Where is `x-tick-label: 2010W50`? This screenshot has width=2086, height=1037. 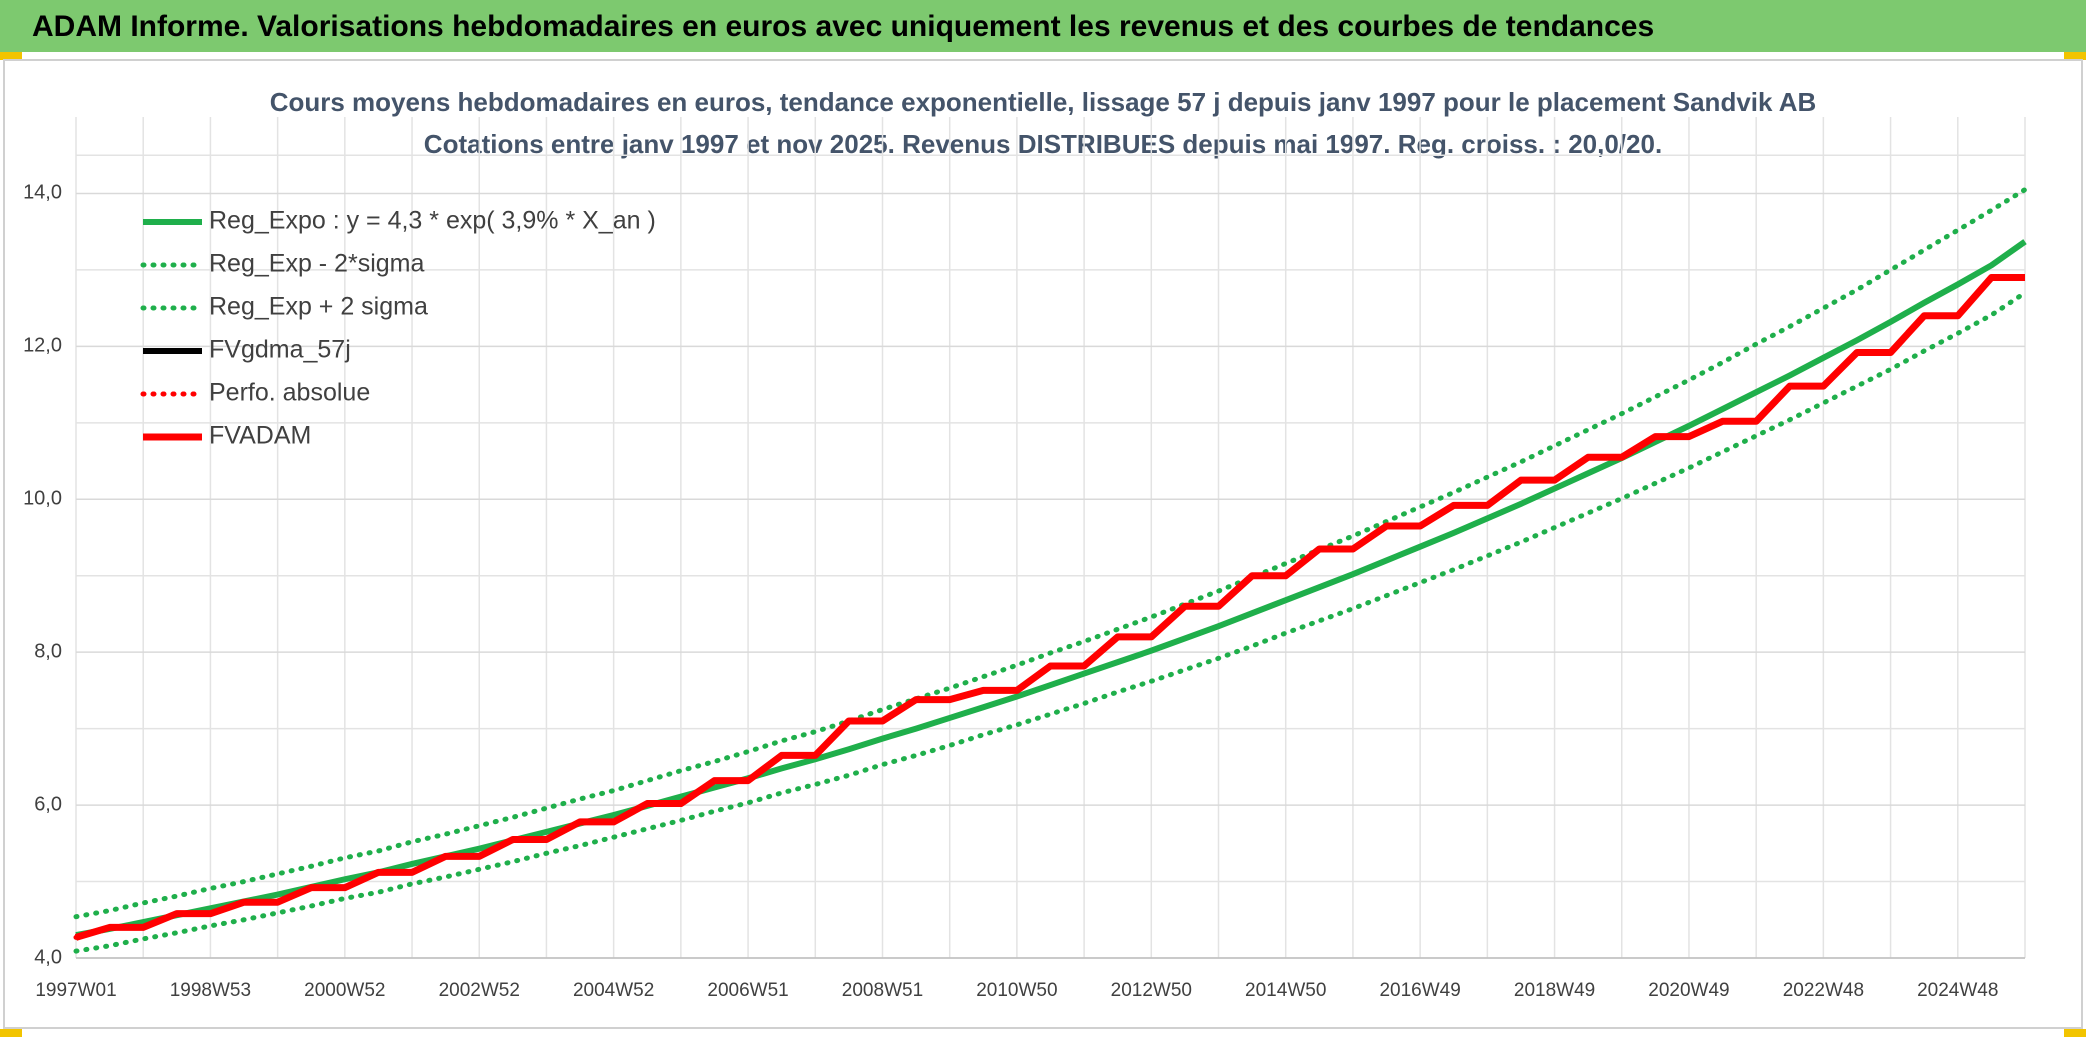 x-tick-label: 2010W50 is located at coordinates (1016, 990).